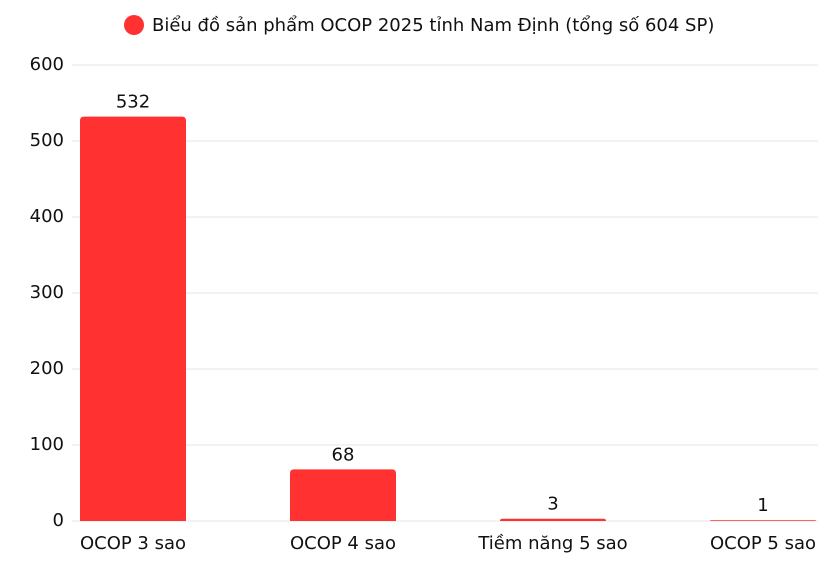 The height and width of the screenshot is (564, 834). Describe the element at coordinates (762, 505) in the screenshot. I see `value-label: 1` at that location.